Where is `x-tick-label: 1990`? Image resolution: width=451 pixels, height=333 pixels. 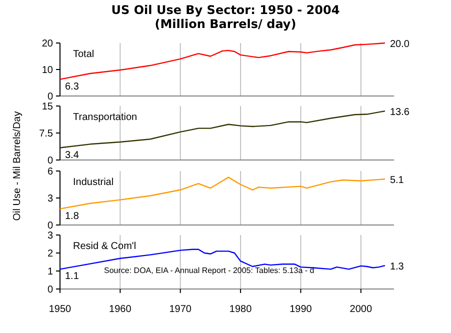
x-tick-label: 1990 is located at coordinates (301, 309).